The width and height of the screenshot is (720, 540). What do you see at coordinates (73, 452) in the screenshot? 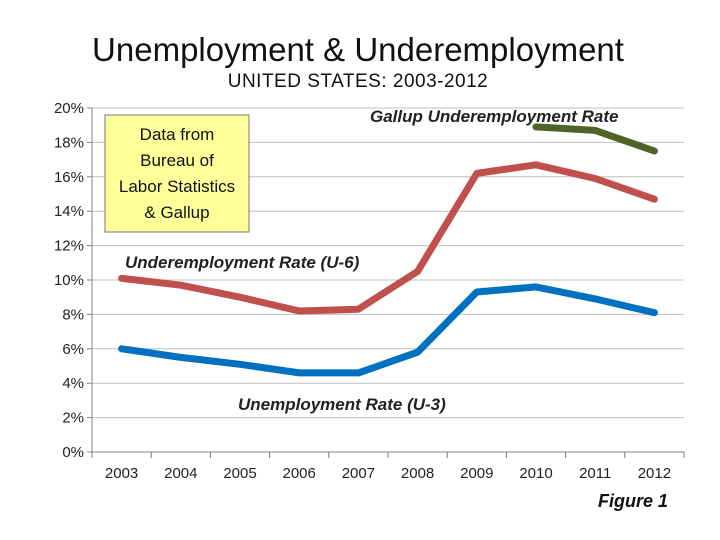
I see `y-tick-label: 0%` at bounding box center [73, 452].